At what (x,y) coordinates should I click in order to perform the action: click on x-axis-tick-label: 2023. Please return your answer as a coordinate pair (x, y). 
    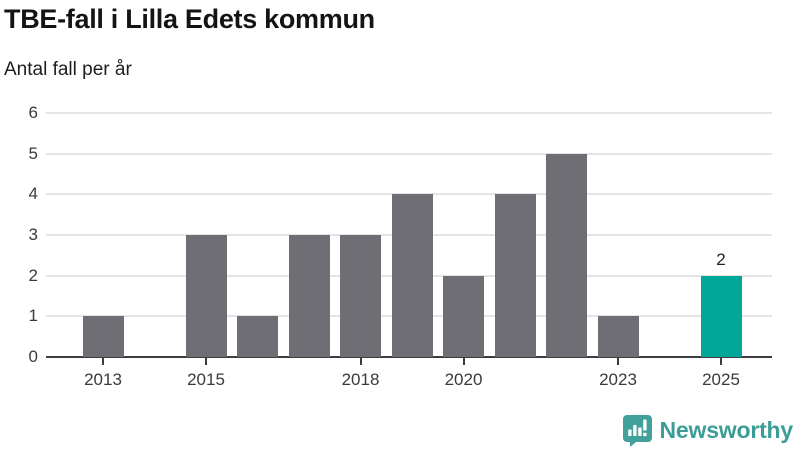
    Looking at the image, I should click on (618, 379).